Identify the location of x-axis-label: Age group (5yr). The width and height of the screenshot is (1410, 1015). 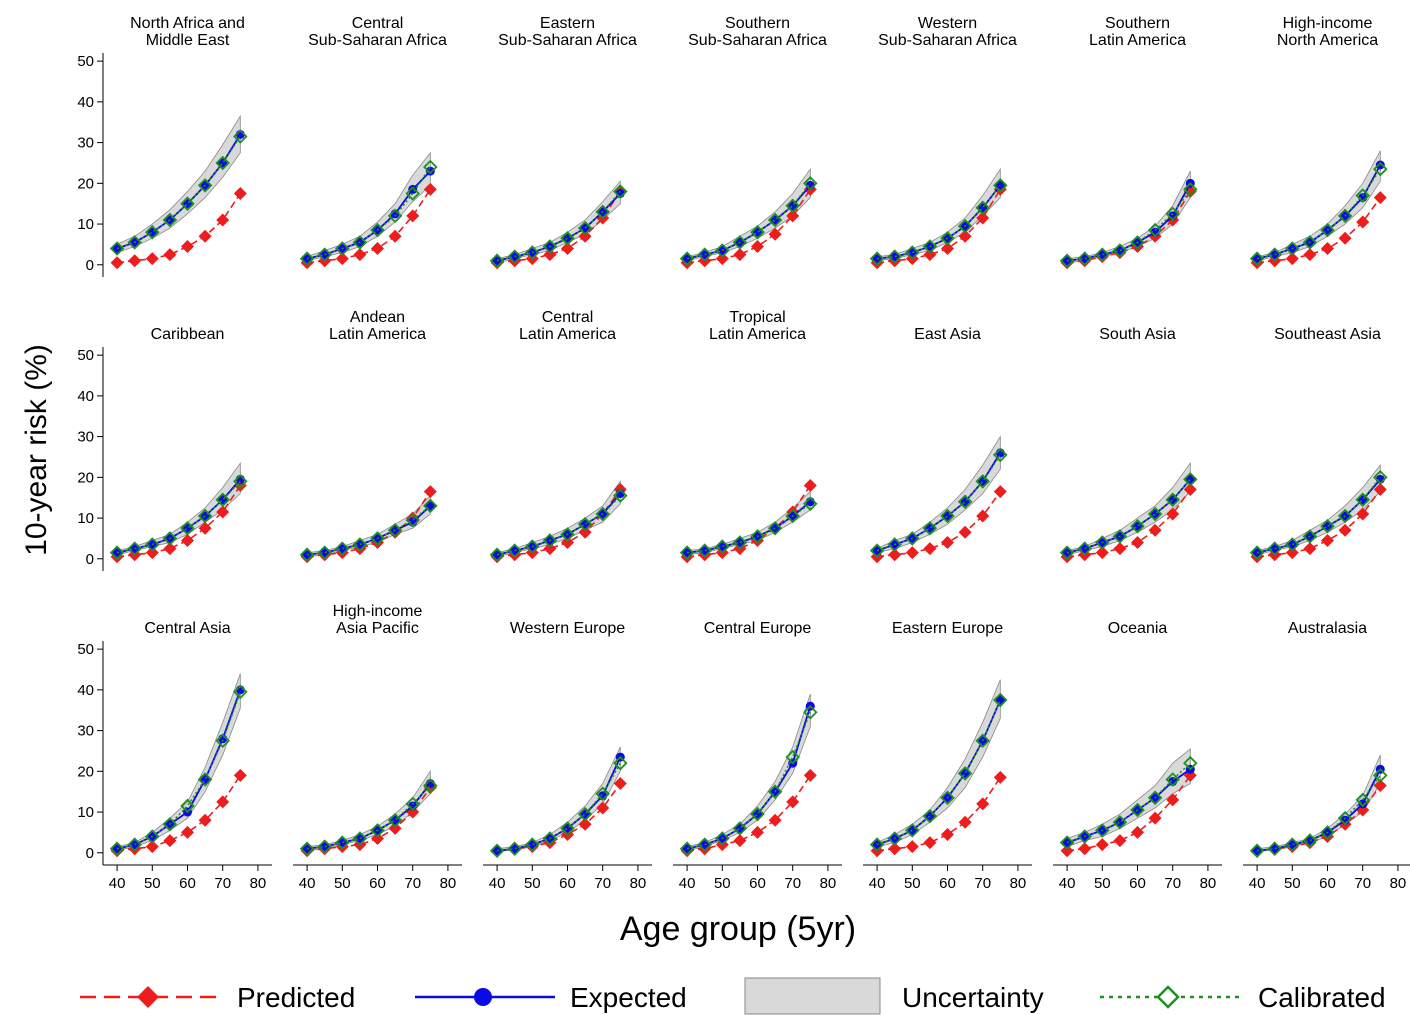
(738, 929).